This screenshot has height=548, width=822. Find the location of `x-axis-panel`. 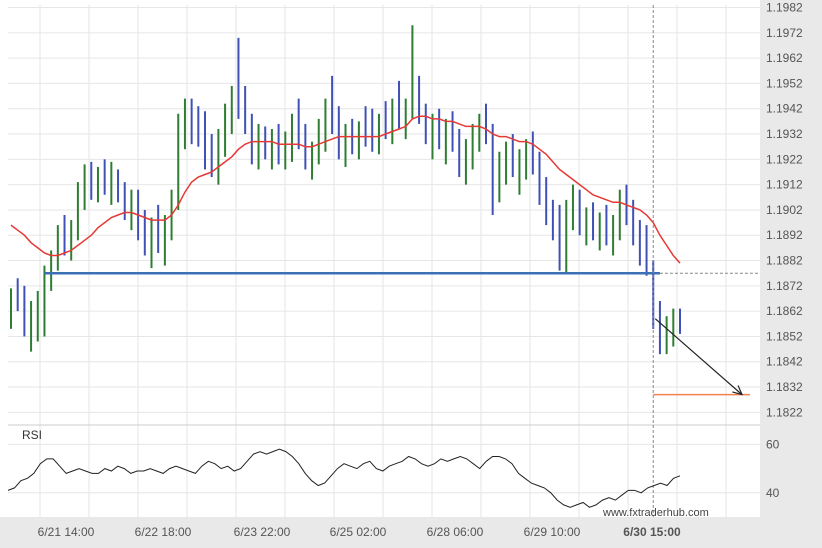

x-axis-panel is located at coordinates (411, 532).